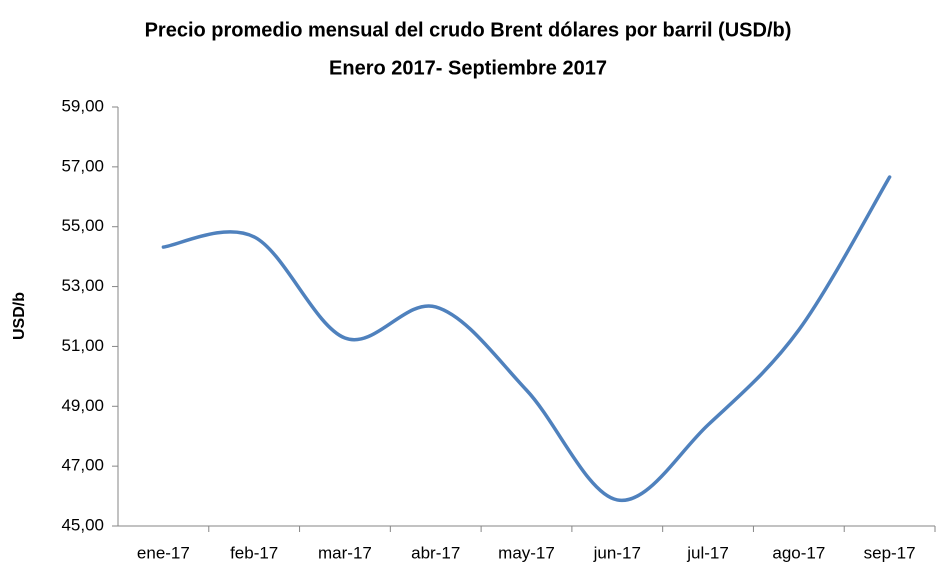 The height and width of the screenshot is (566, 937). Describe the element at coordinates (82, 285) in the screenshot. I see `y-tick-label: 53,00` at that location.